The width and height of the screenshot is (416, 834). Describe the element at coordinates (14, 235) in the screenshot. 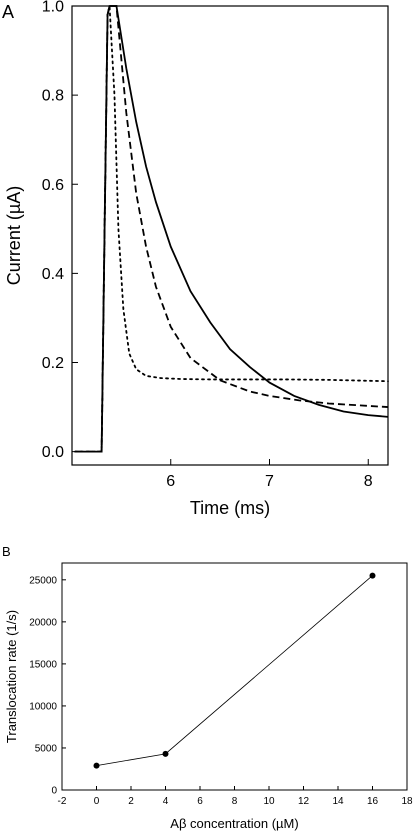

I see `panel-a-y-axis-label: Current (µA)` at that location.